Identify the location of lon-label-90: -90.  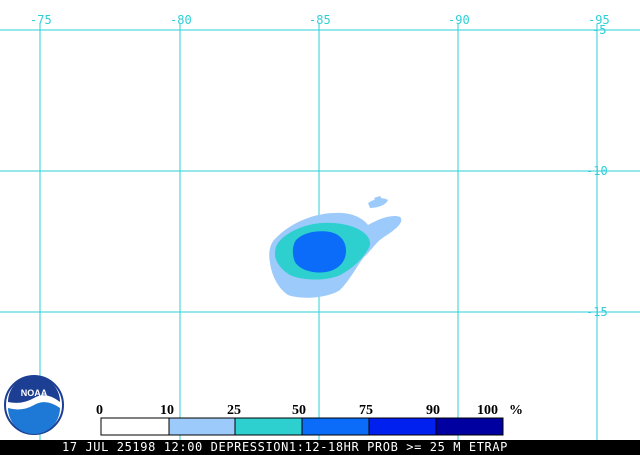
(459, 20).